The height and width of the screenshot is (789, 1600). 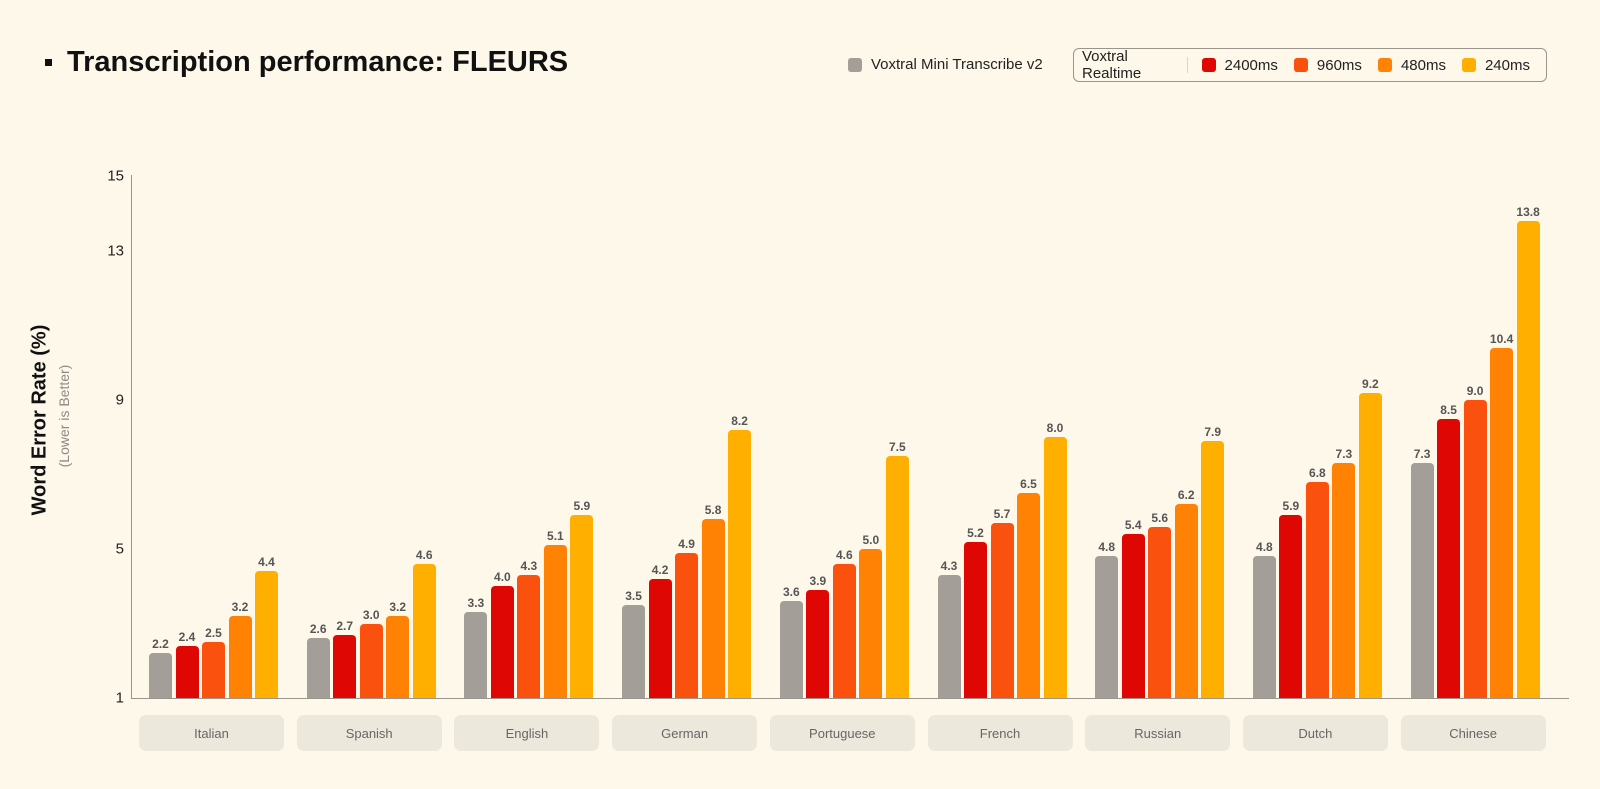 What do you see at coordinates (685, 733) in the screenshot?
I see `category-label: German` at bounding box center [685, 733].